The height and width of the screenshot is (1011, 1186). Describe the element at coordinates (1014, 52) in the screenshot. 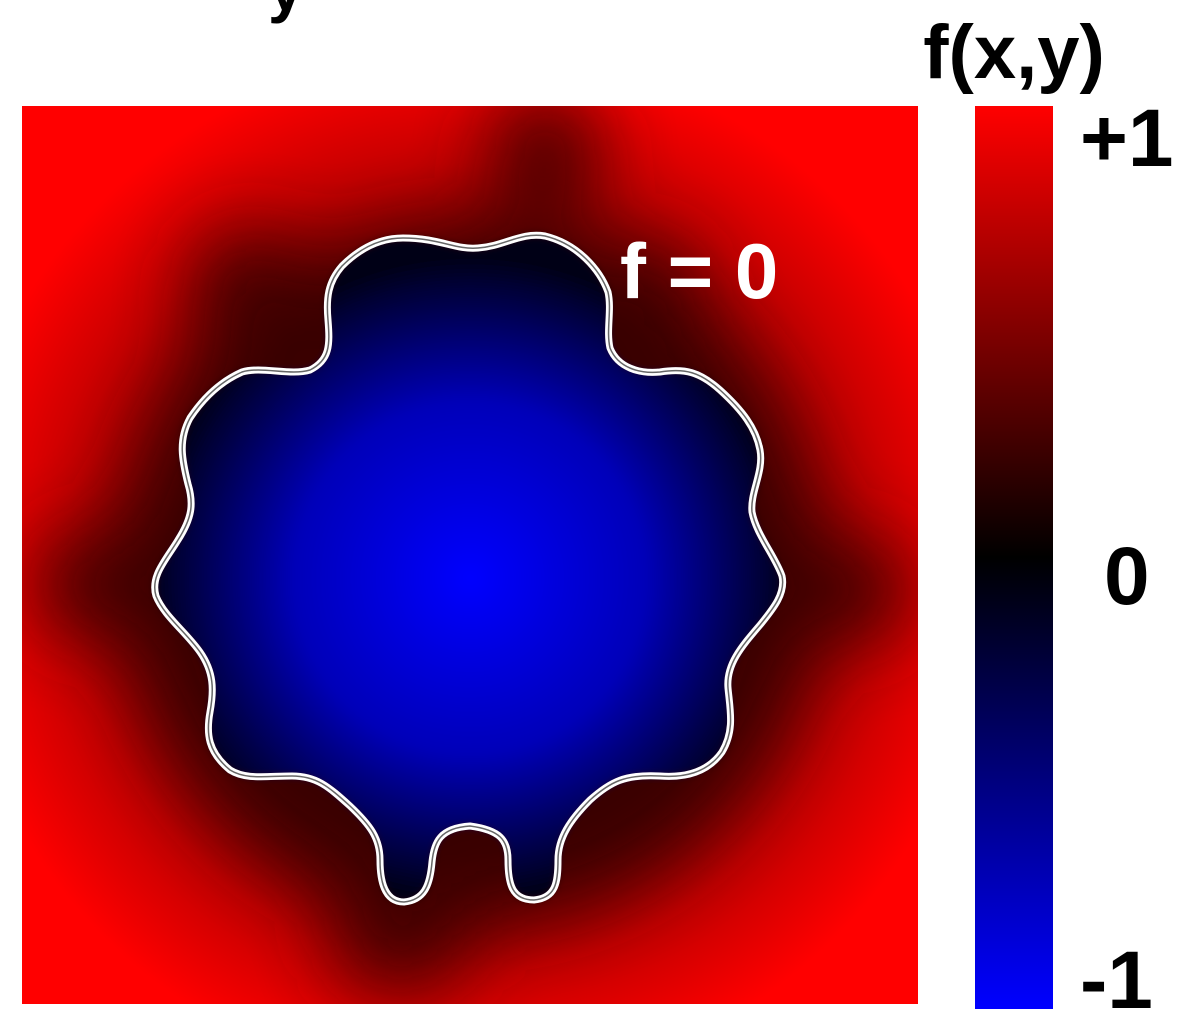

I see `colorbar-title: f(x,y)` at that location.